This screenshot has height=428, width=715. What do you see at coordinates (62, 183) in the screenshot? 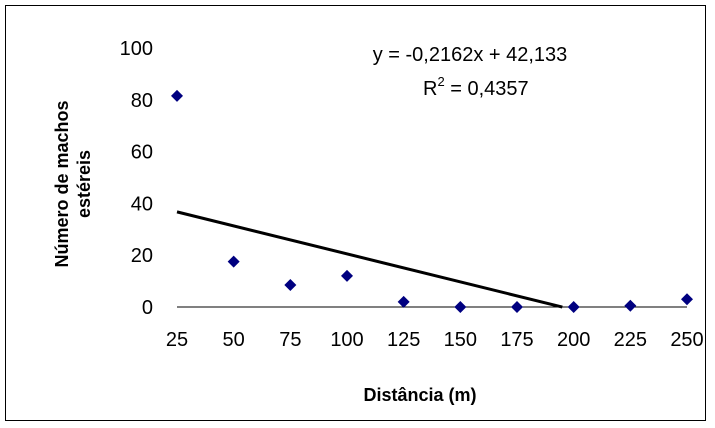
I see `y-axis-title-line1: Número de machos` at bounding box center [62, 183].